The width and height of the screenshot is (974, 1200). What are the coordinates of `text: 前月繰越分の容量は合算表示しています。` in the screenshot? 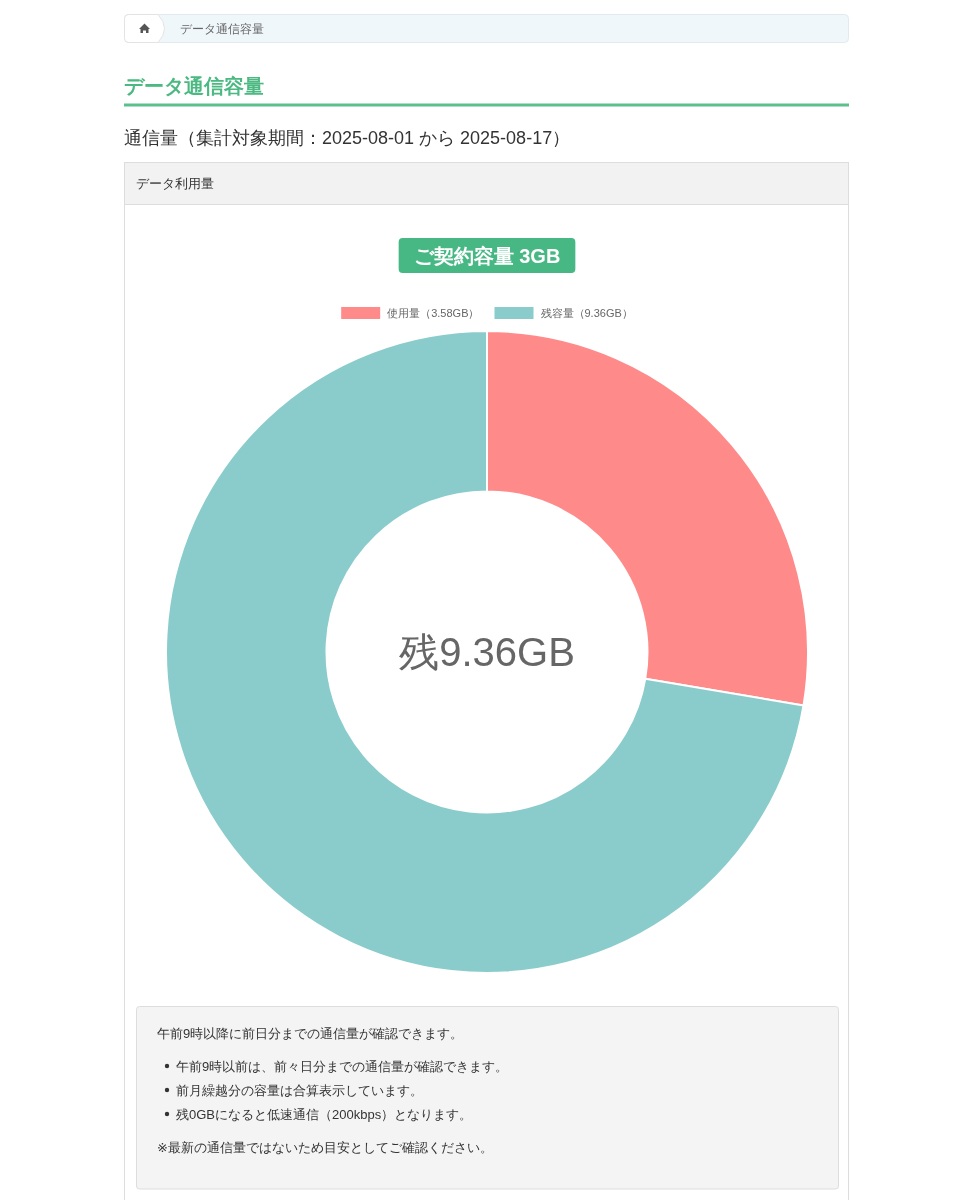 It's located at (299, 1090).